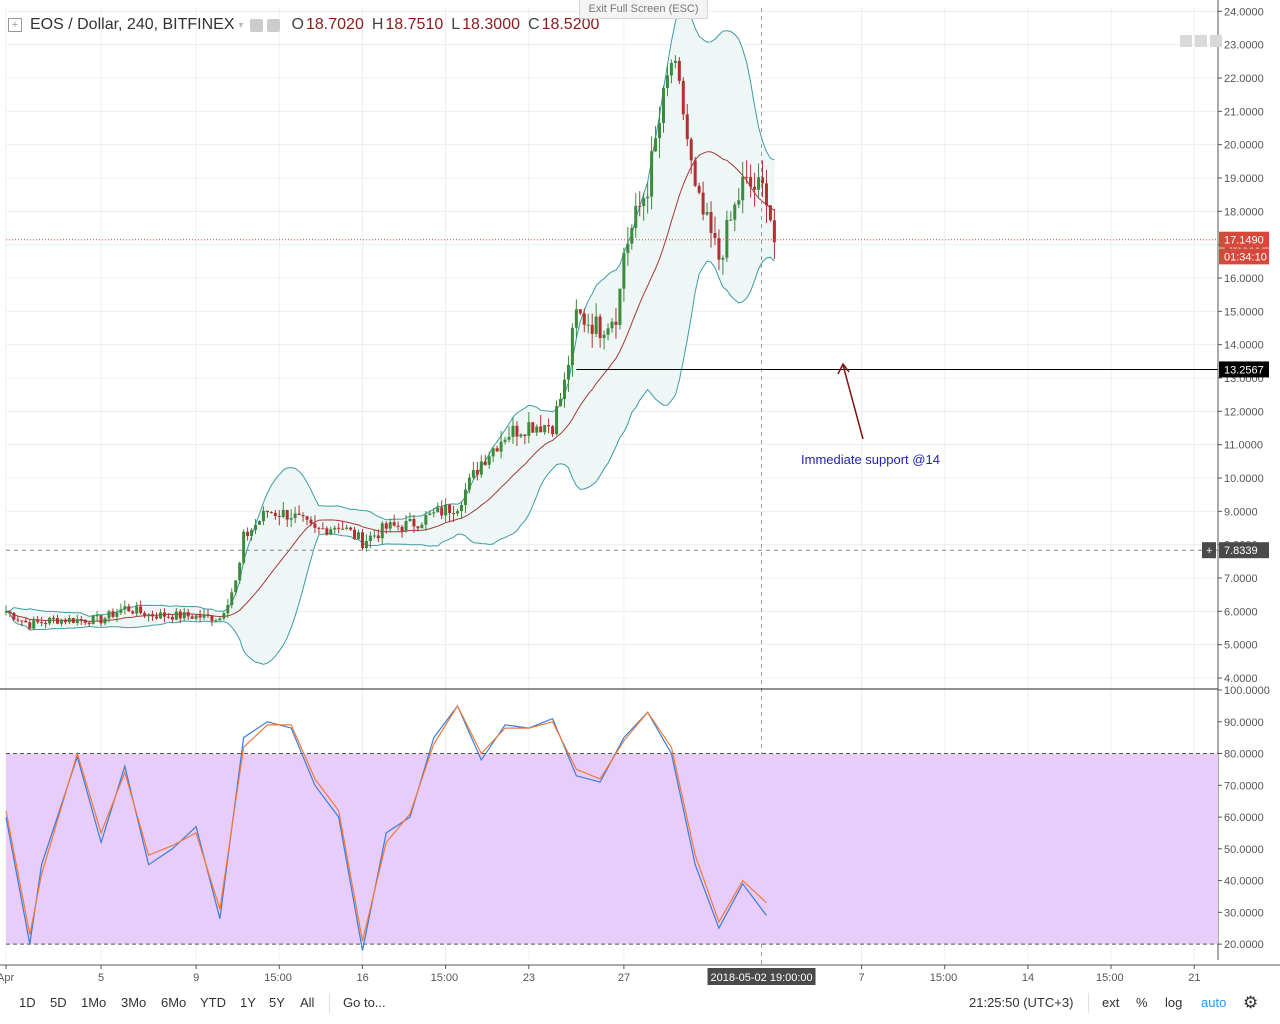 The height and width of the screenshot is (1024, 1280). What do you see at coordinates (843, 368) in the screenshot?
I see `annotation-arrowhead` at bounding box center [843, 368].